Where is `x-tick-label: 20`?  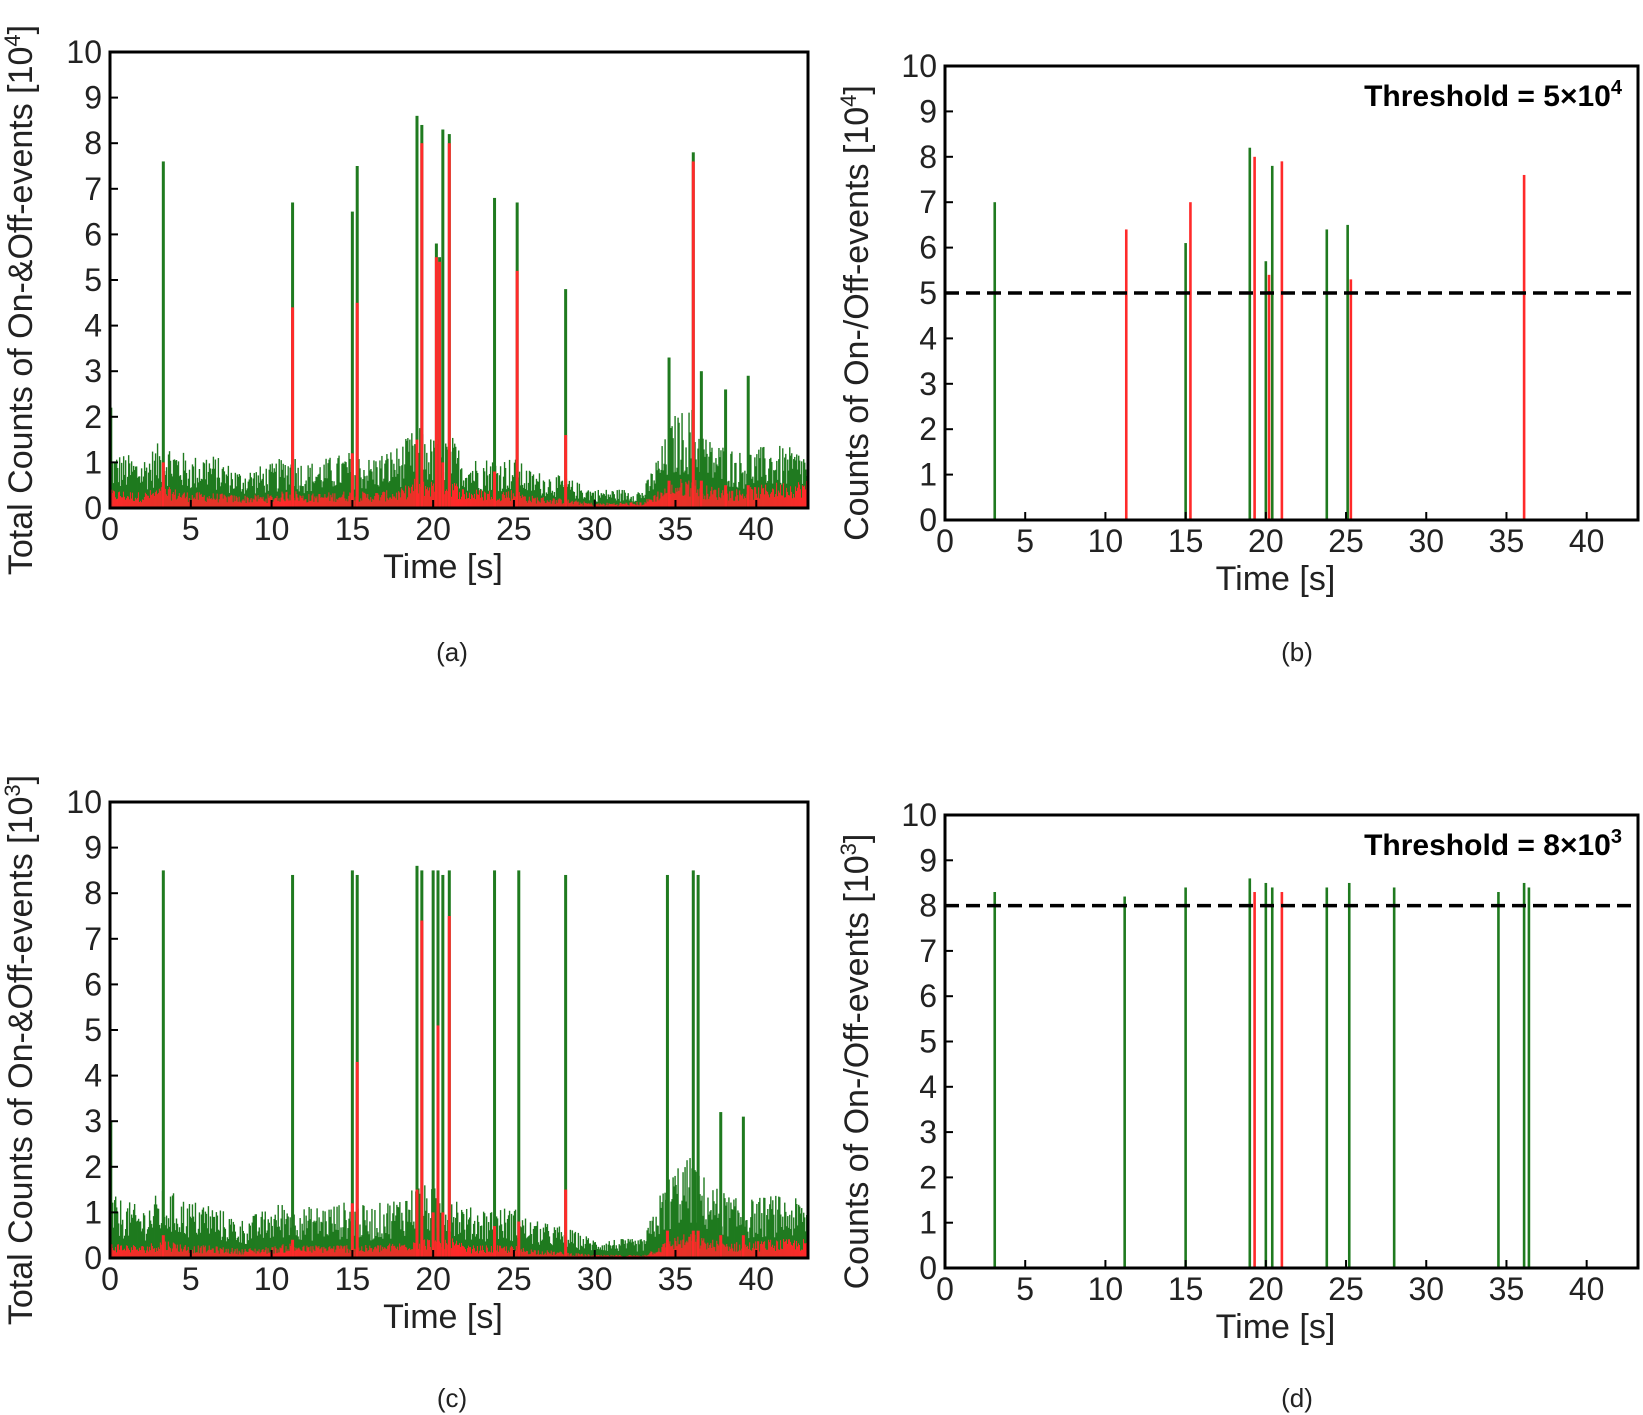
x-tick-label: 20 is located at coordinates (433, 529).